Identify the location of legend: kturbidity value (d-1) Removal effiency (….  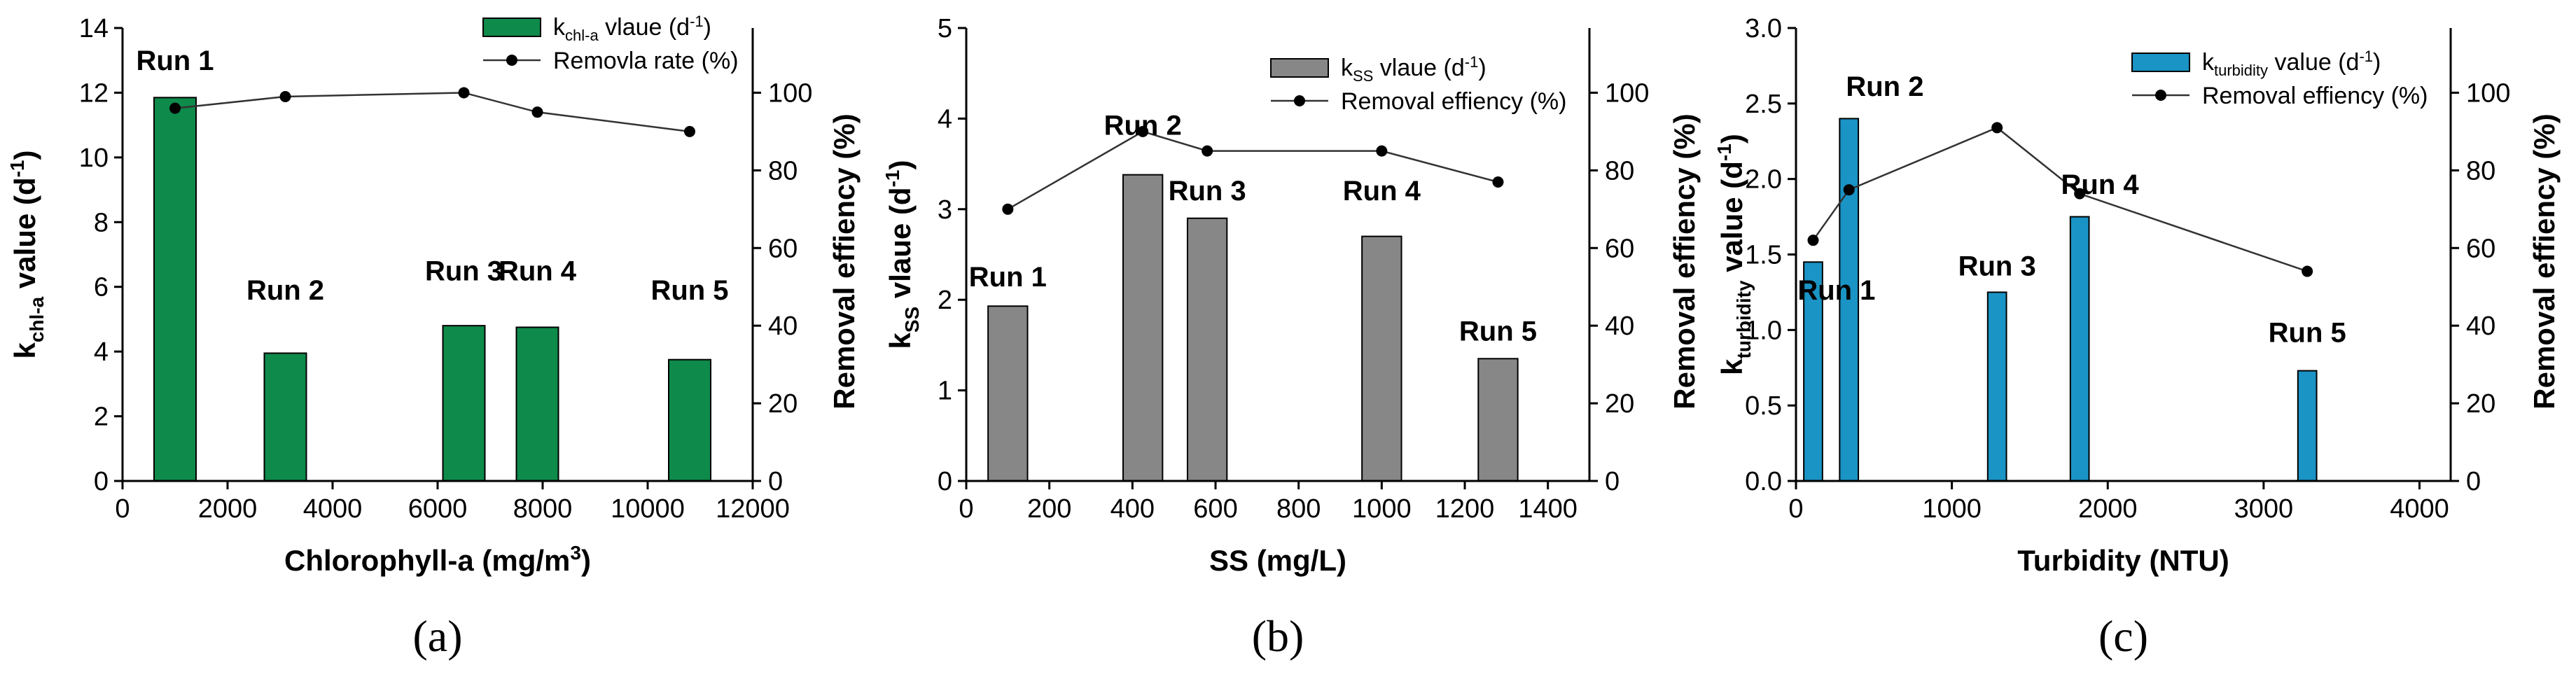
(2279, 78).